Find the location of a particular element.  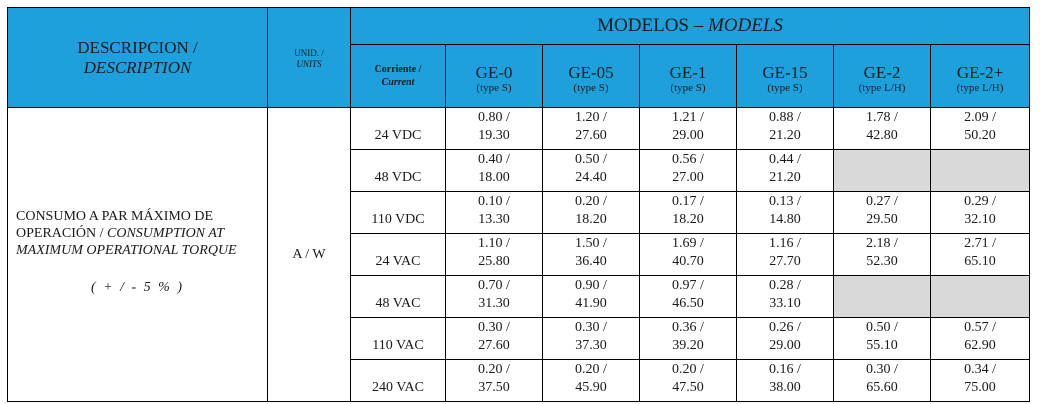

value-cell: 0.50 / 24.40 is located at coordinates (591, 170).